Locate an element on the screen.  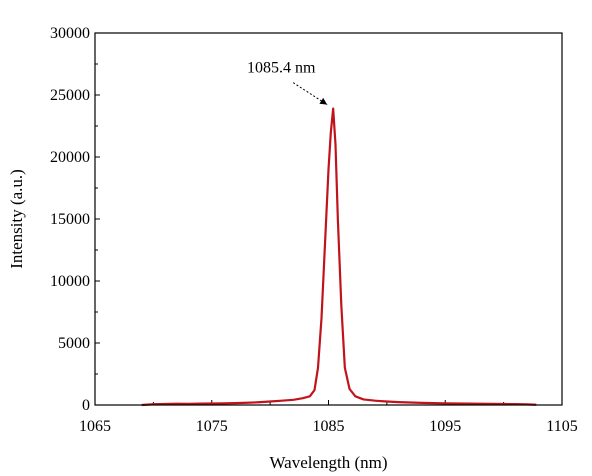
y-tick-label: 20000 is located at coordinates (70, 157).